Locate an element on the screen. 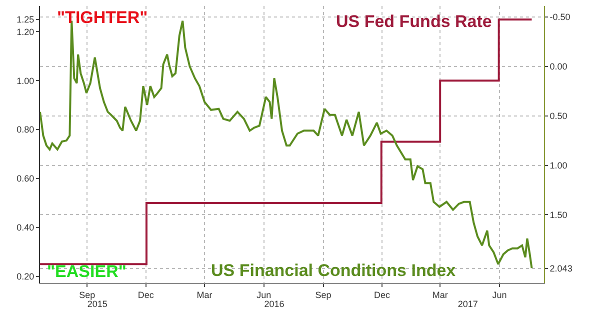 This screenshot has width=592, height=323. y-tick-label: 1.25 is located at coordinates (25, 19).